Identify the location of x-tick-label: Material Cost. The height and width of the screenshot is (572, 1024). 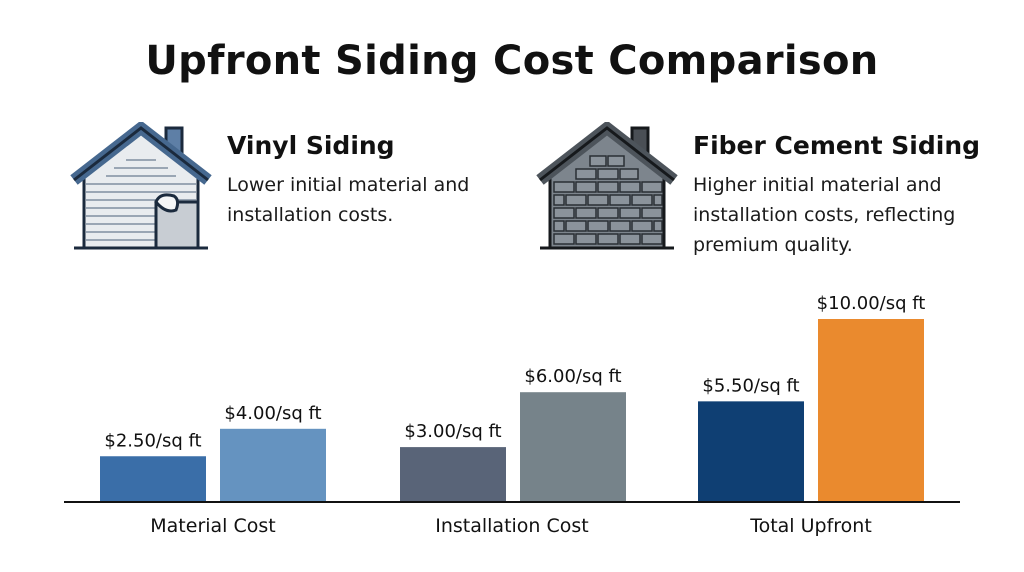
(212, 526).